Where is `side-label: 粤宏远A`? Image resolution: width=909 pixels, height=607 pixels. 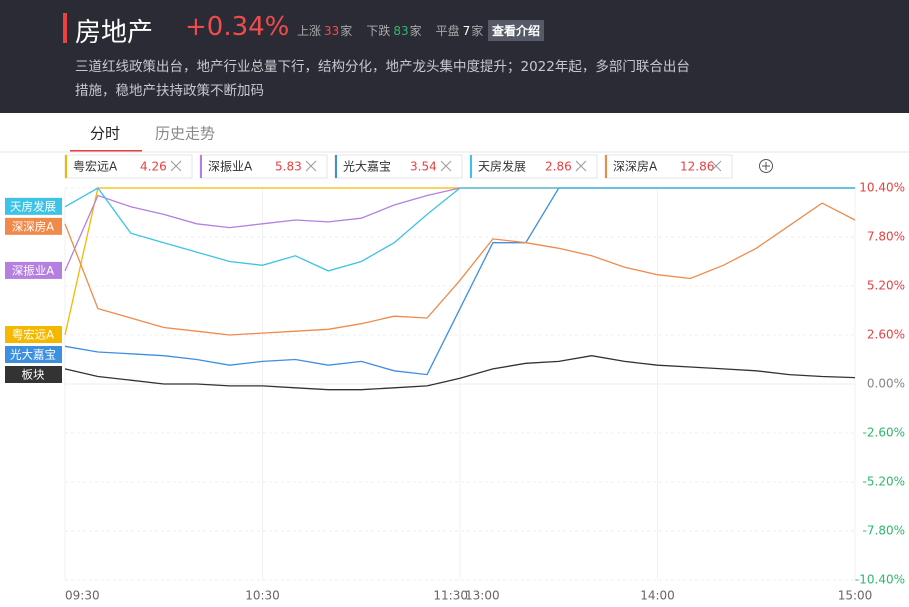
side-label: 粤宏远A is located at coordinates (33, 335).